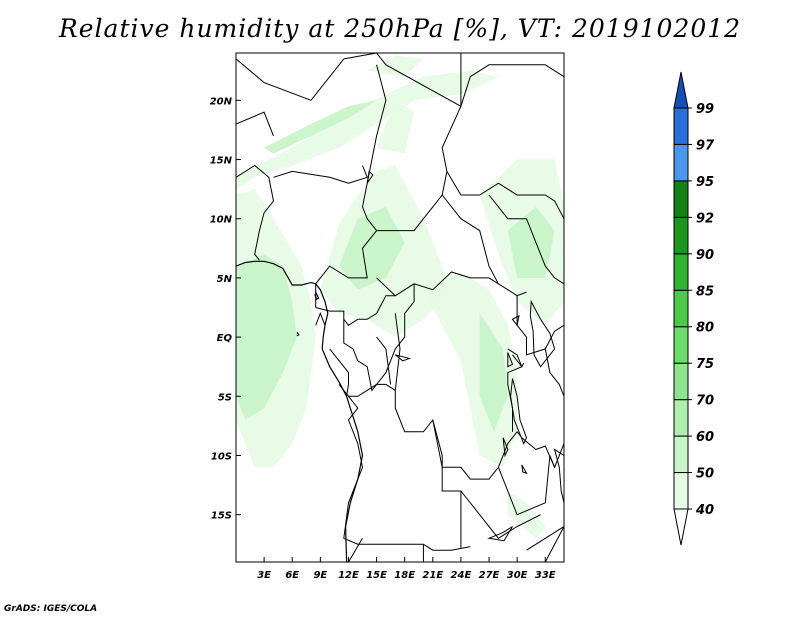 The image size is (800, 618). I want to click on colorbar-label: 95, so click(705, 182).